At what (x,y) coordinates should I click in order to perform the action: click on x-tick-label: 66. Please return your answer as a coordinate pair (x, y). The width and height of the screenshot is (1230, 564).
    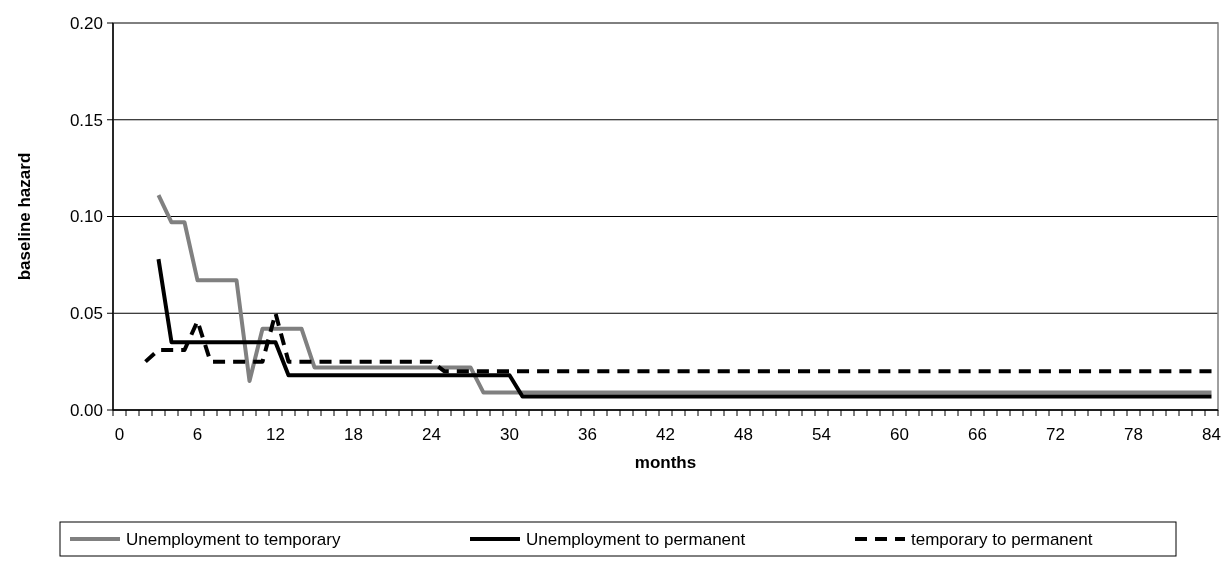
    Looking at the image, I should click on (977, 434).